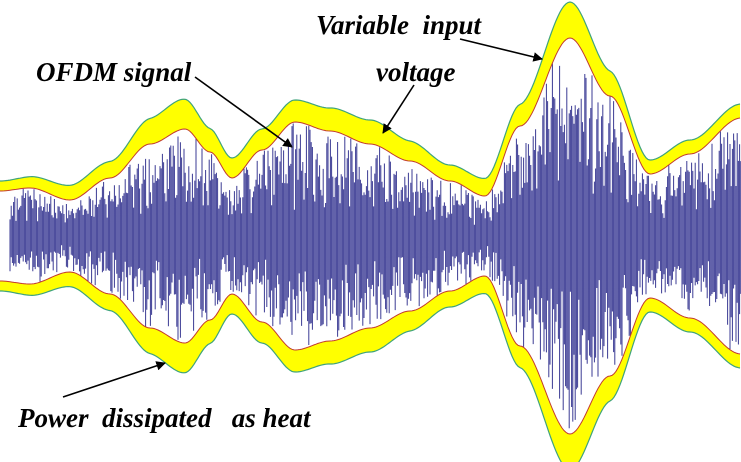  I want to click on variable-input-arrow-icon, so click(501, 50).